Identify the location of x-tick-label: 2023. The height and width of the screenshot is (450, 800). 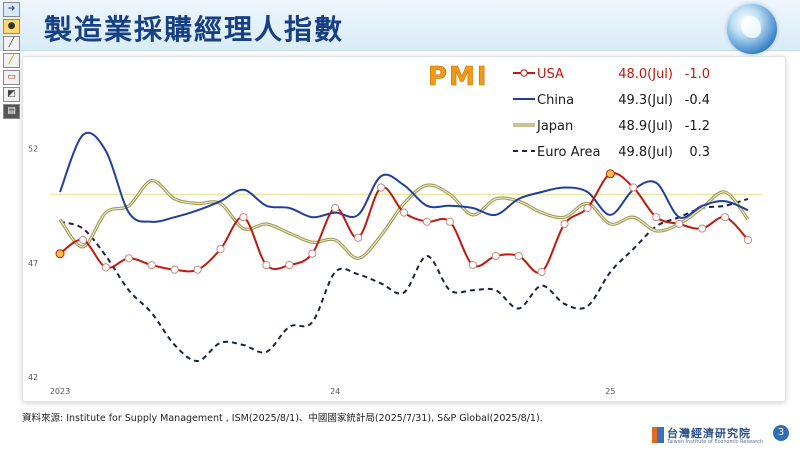
(60, 391).